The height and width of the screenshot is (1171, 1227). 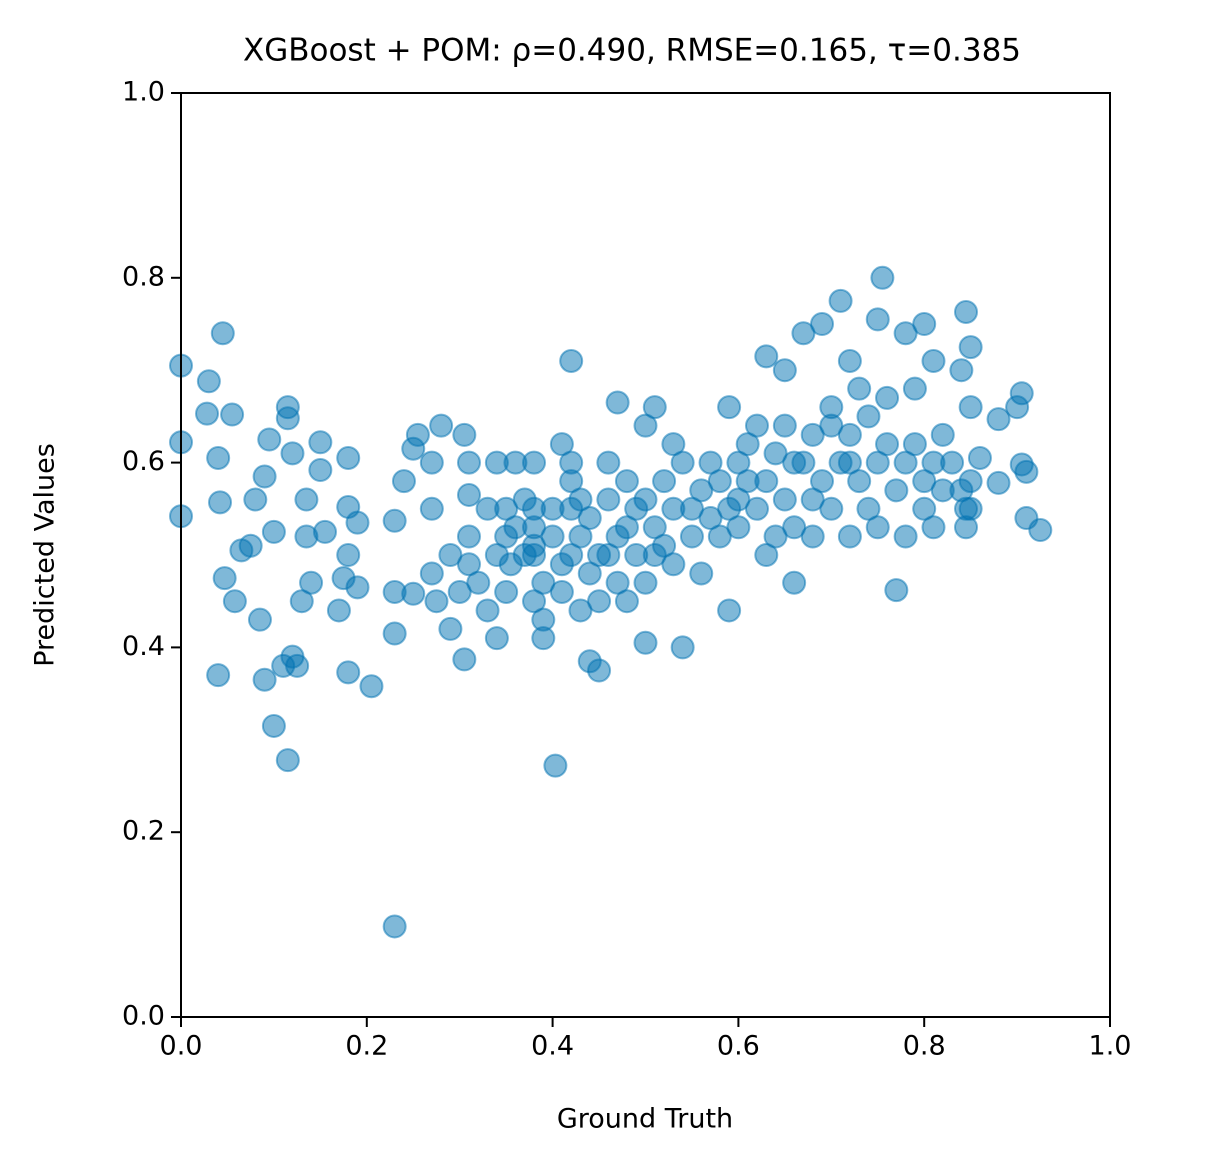 I want to click on x-tick-label: 0.6, so click(x=738, y=1046).